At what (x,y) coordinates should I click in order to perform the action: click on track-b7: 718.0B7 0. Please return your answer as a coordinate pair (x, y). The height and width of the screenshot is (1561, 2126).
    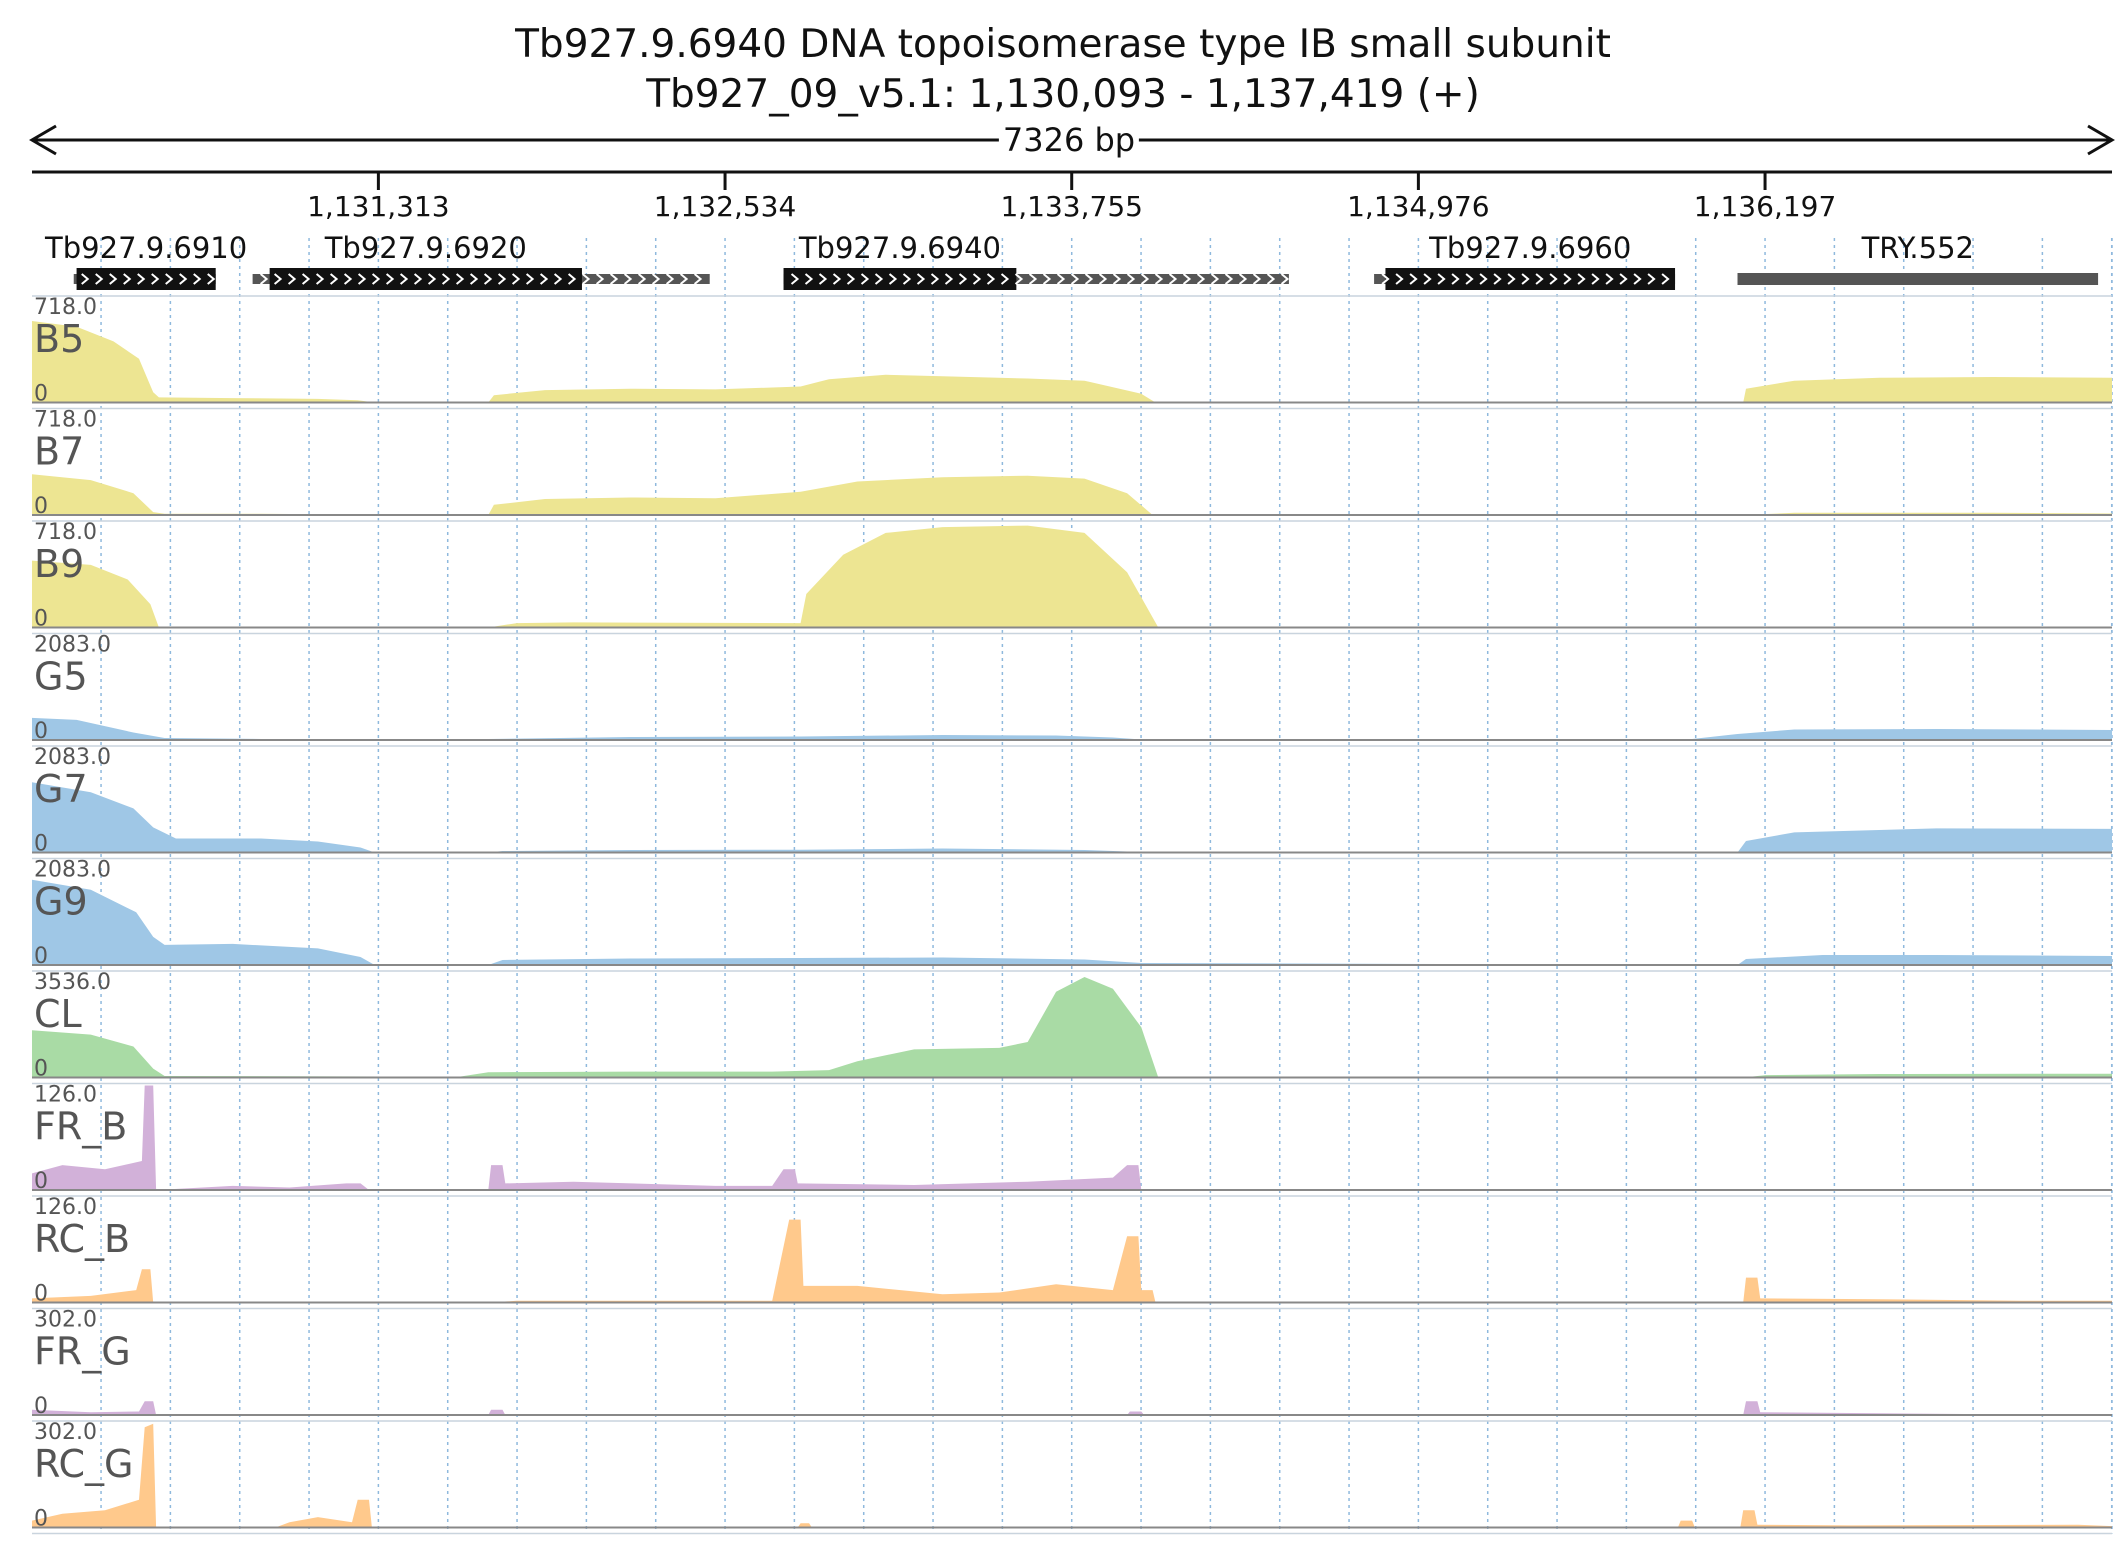
    Looking at the image, I should click on (1072, 463).